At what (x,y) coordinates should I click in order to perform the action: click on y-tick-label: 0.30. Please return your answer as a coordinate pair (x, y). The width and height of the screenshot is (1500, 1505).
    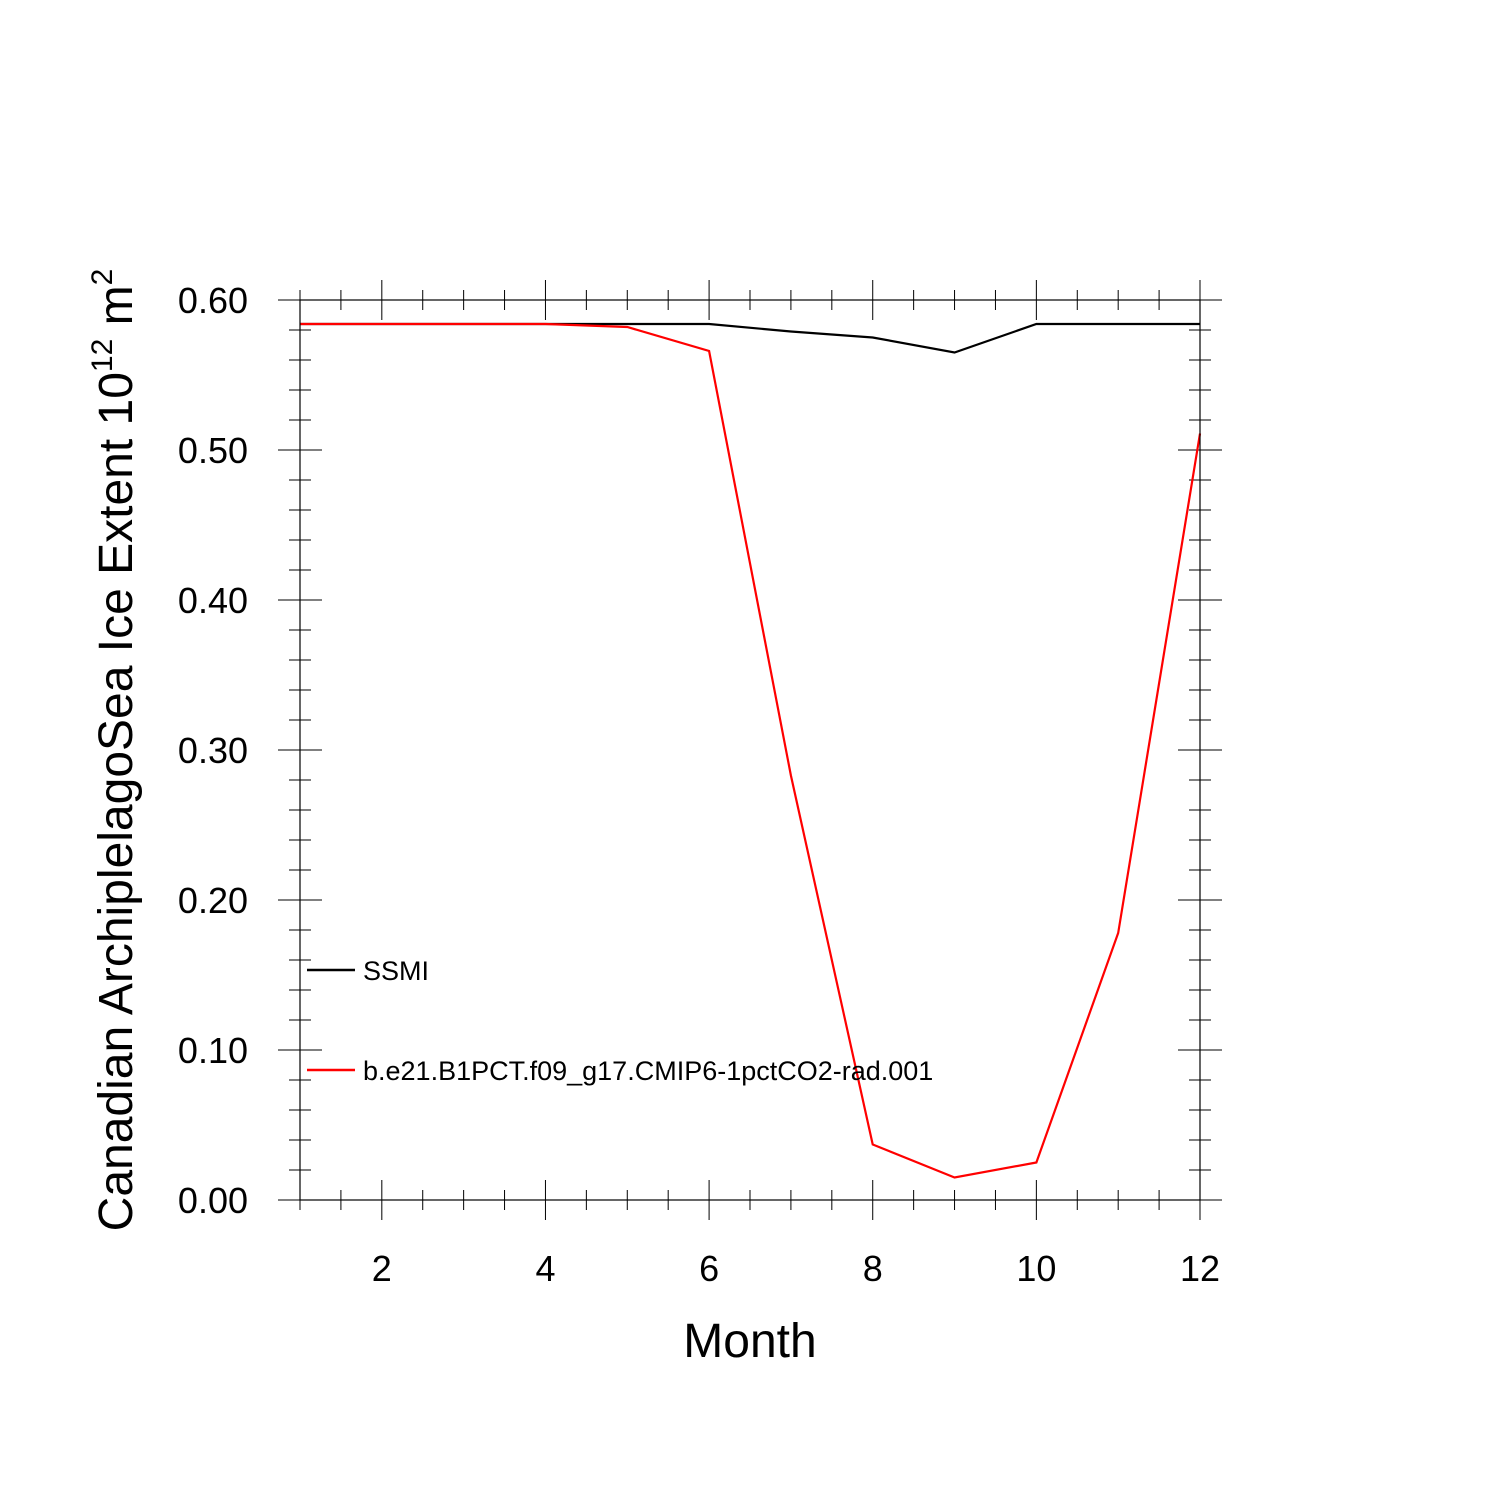
    Looking at the image, I should click on (213, 750).